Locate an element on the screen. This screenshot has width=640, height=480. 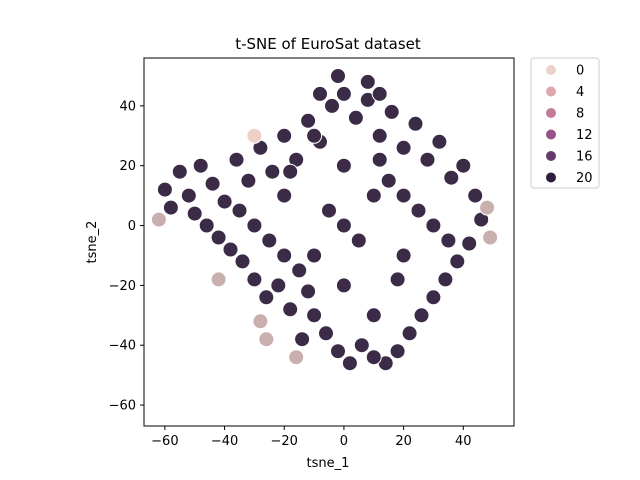
y-tick-label: 20 is located at coordinates (127, 166).